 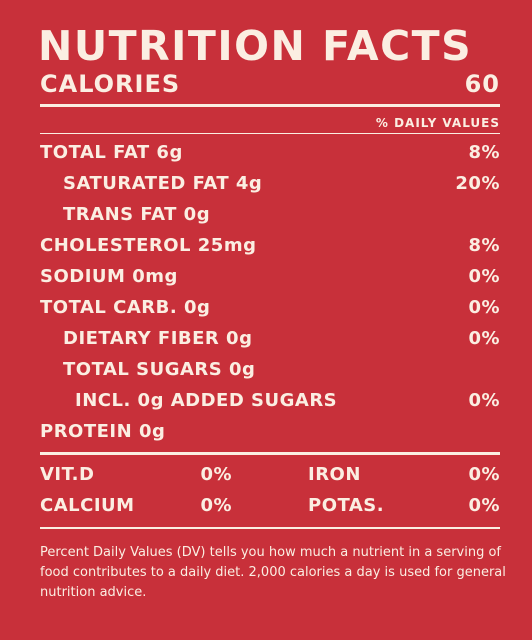 What do you see at coordinates (137, 214) in the screenshot?
I see `nutrient-label: TRANS FAT 0g` at bounding box center [137, 214].